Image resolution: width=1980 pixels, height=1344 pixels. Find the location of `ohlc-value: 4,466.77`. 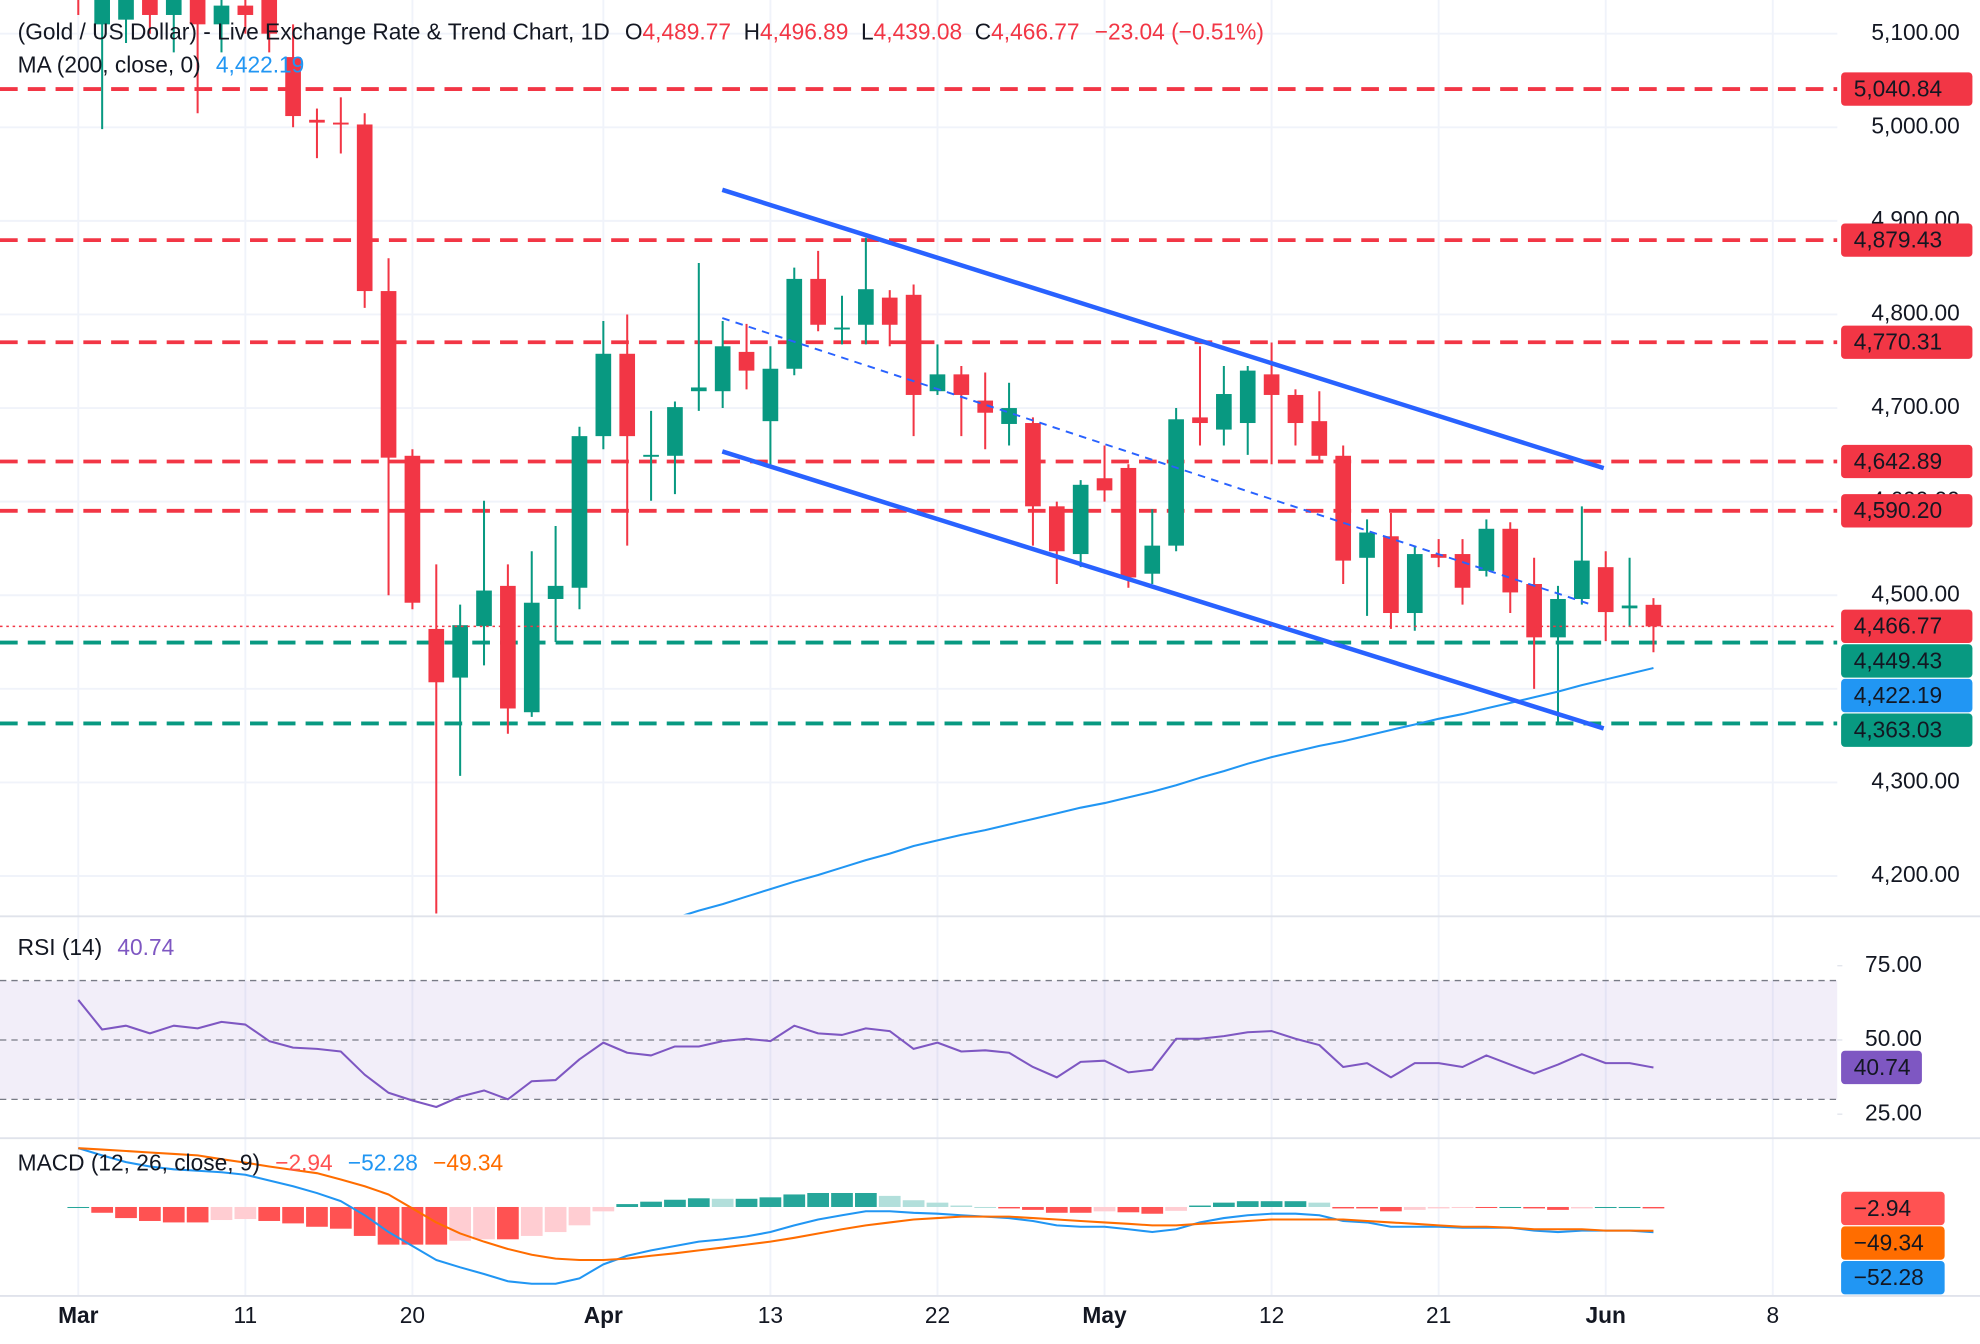

ohlc-value: 4,466.77 is located at coordinates (1035, 31).